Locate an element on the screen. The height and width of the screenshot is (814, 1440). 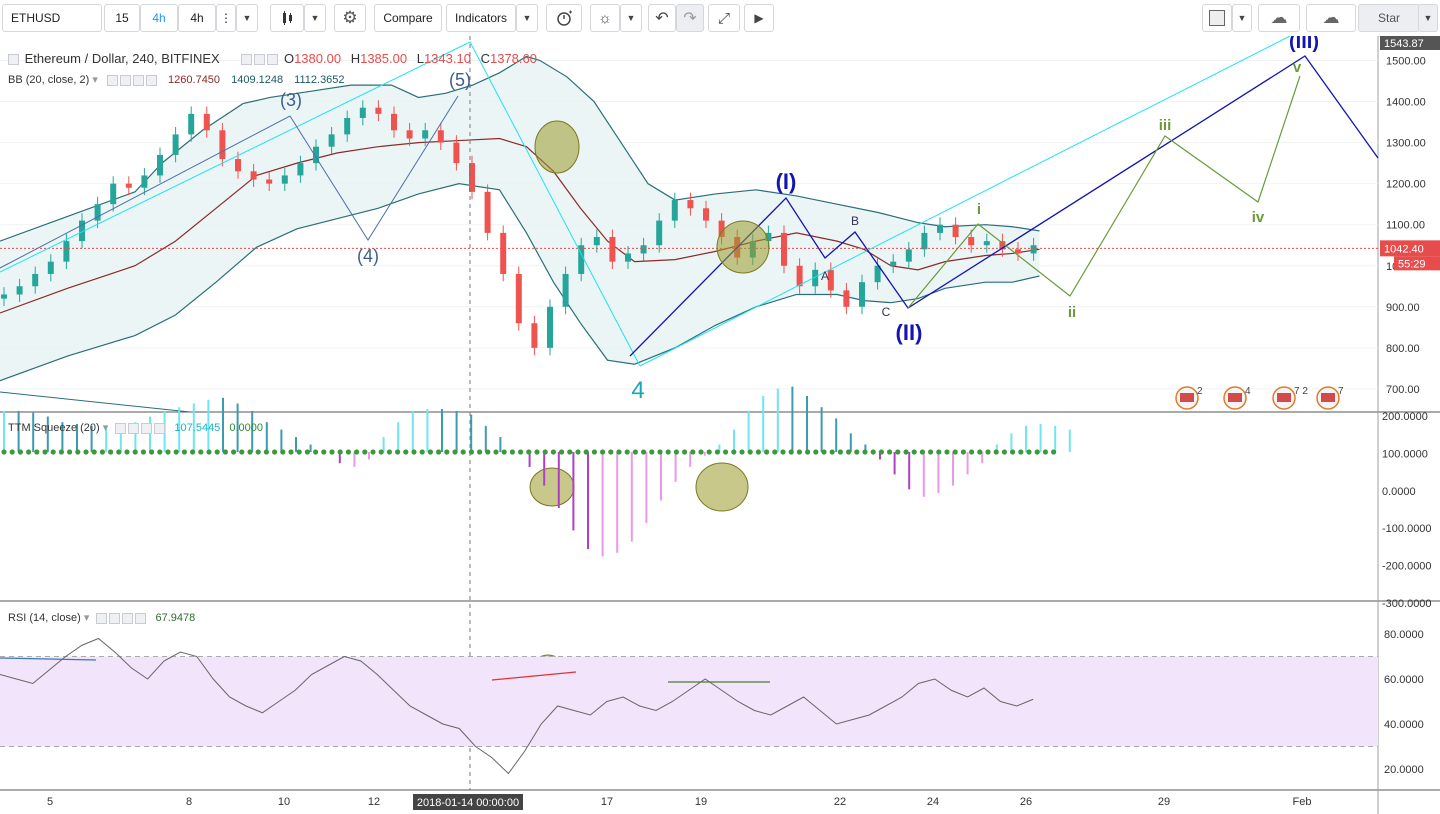
indicators-button: Indicators is located at coordinates (481, 18).